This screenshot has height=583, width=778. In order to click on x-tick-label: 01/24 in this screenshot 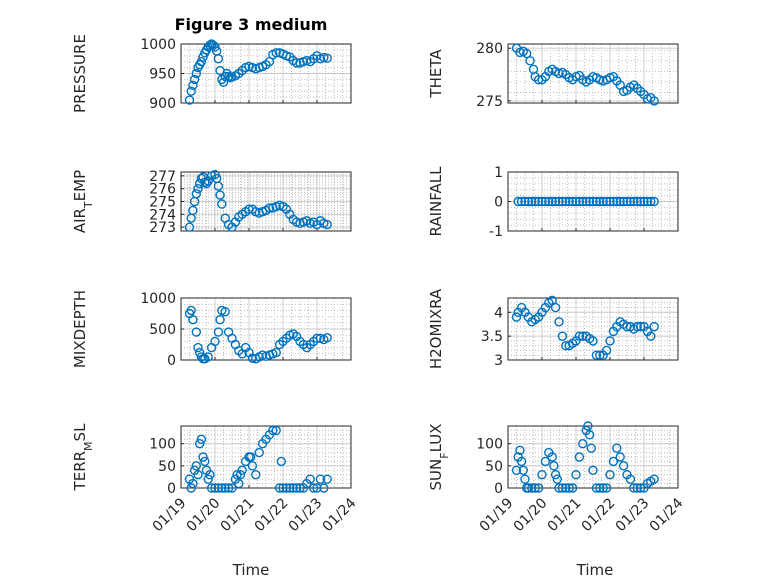, I will do `click(340, 515)`.